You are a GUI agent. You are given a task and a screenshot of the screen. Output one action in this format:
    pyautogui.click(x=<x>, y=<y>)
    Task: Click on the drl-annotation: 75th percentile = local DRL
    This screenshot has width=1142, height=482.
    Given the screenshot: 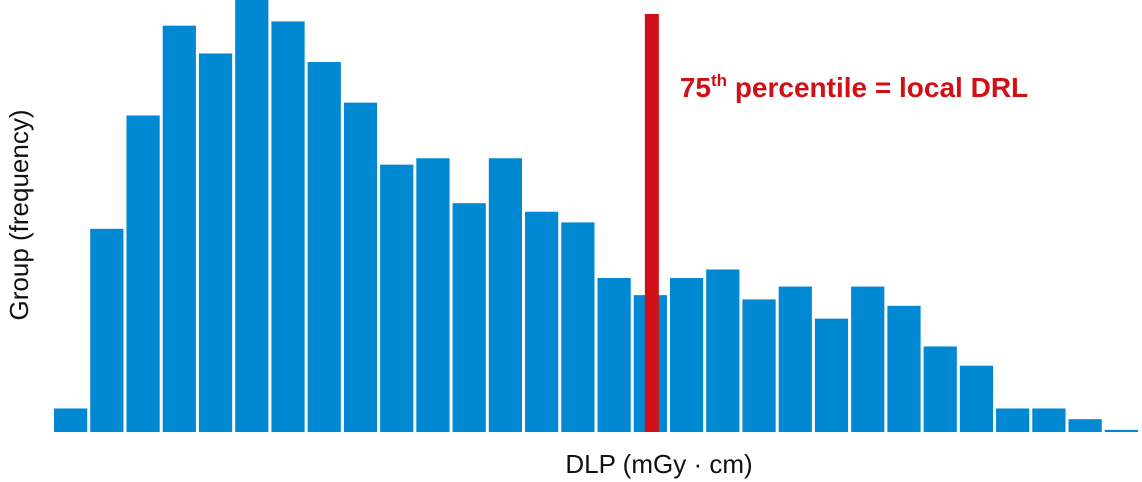 What is the action you would take?
    pyautogui.click(x=854, y=87)
    